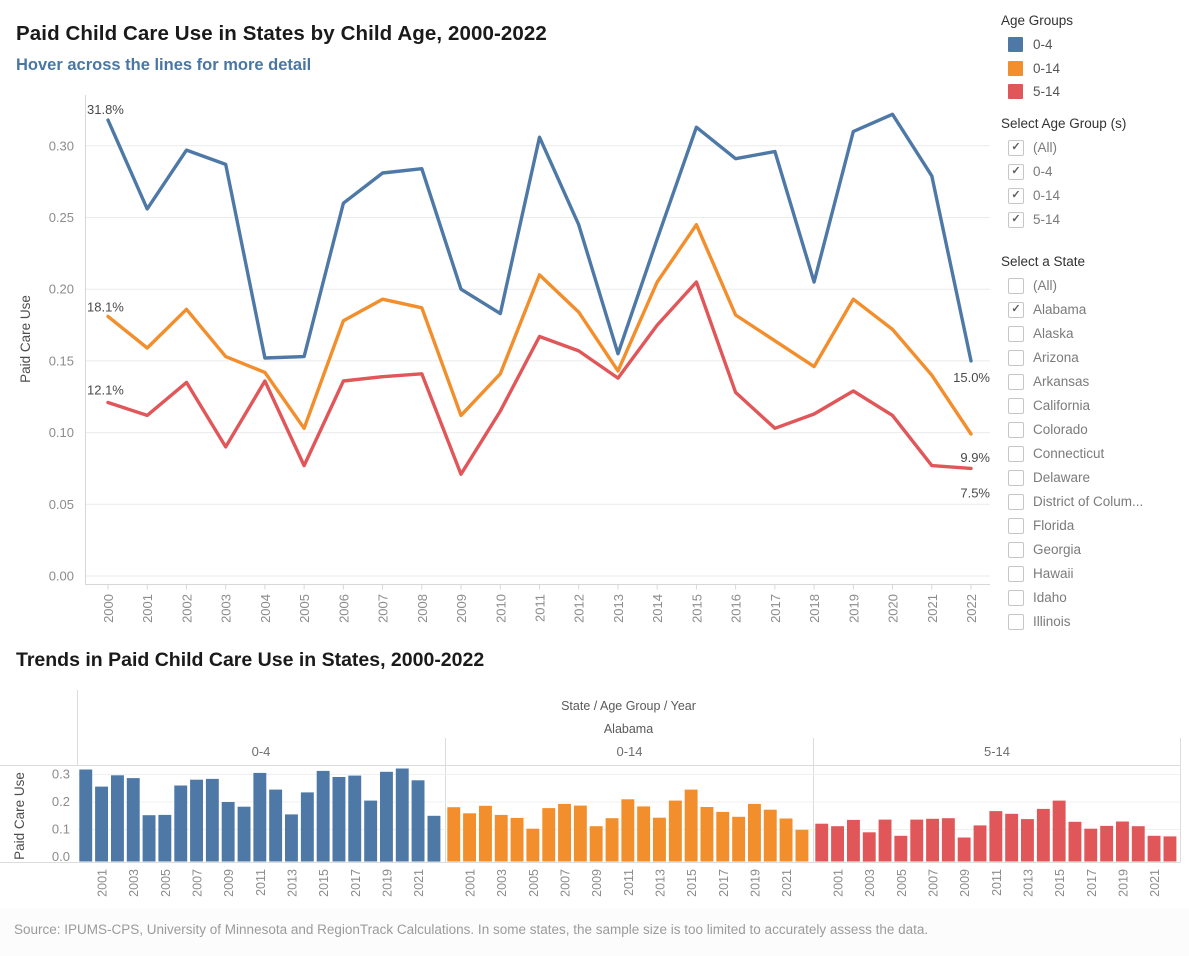 Image resolution: width=1189 pixels, height=956 pixels. I want to click on legend-item-0-14: 0-14, so click(1094, 69).